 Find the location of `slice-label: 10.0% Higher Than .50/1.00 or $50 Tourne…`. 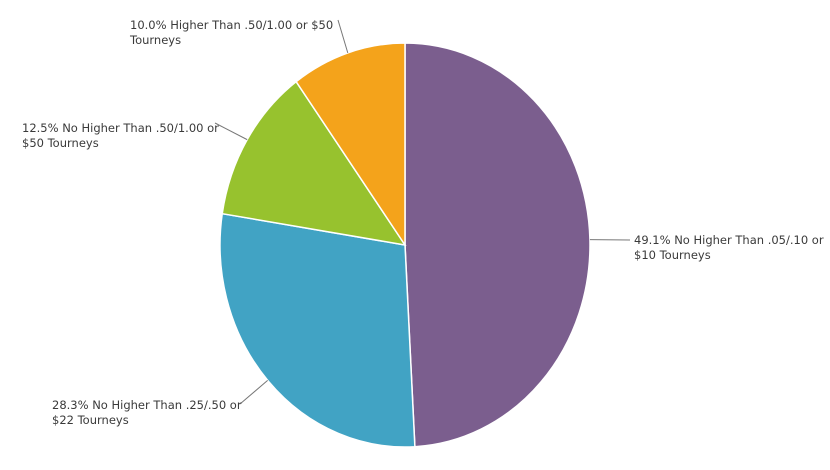

slice-label: 10.0% Higher Than .50/1.00 or $50 Tourne… is located at coordinates (235, 33).